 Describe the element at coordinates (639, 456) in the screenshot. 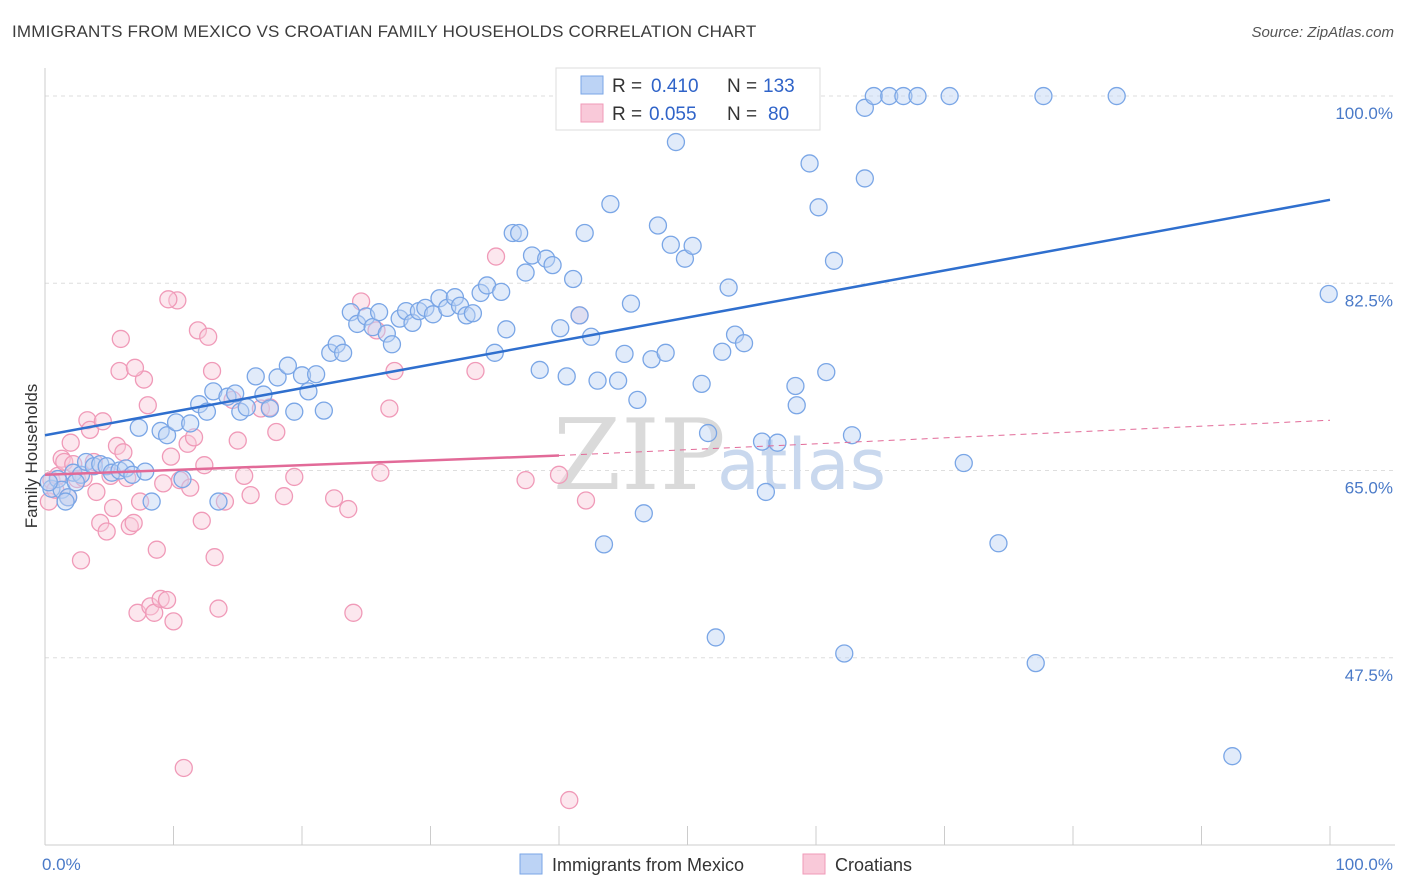

I see `watermark-zip: ZIP` at that location.